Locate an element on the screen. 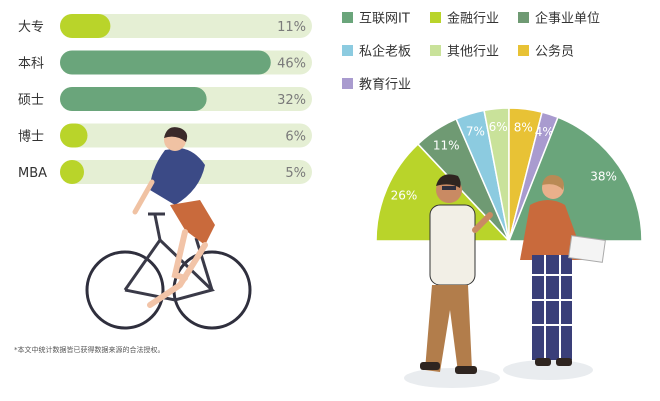  bar-value-label: 32% is located at coordinates (291, 100).